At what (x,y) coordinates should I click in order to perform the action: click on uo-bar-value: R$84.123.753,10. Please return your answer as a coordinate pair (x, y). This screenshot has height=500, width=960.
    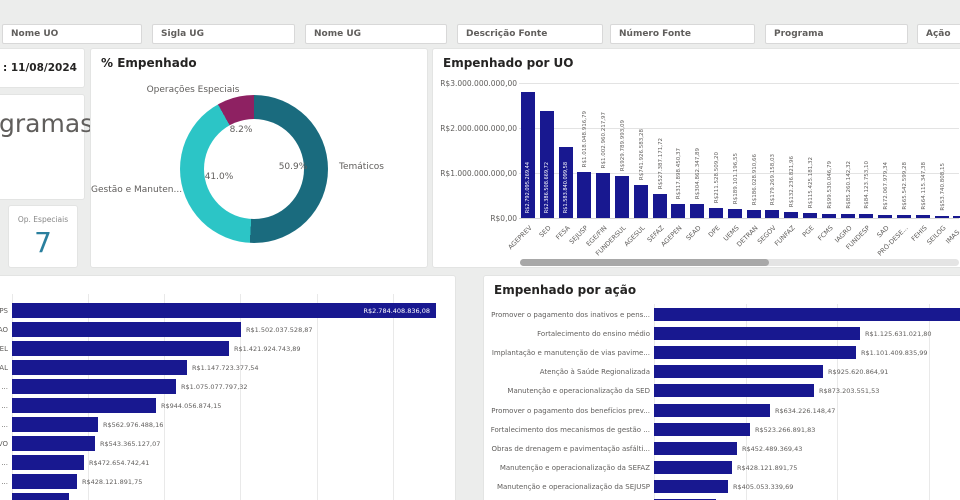
    Looking at the image, I should click on (867, 185).